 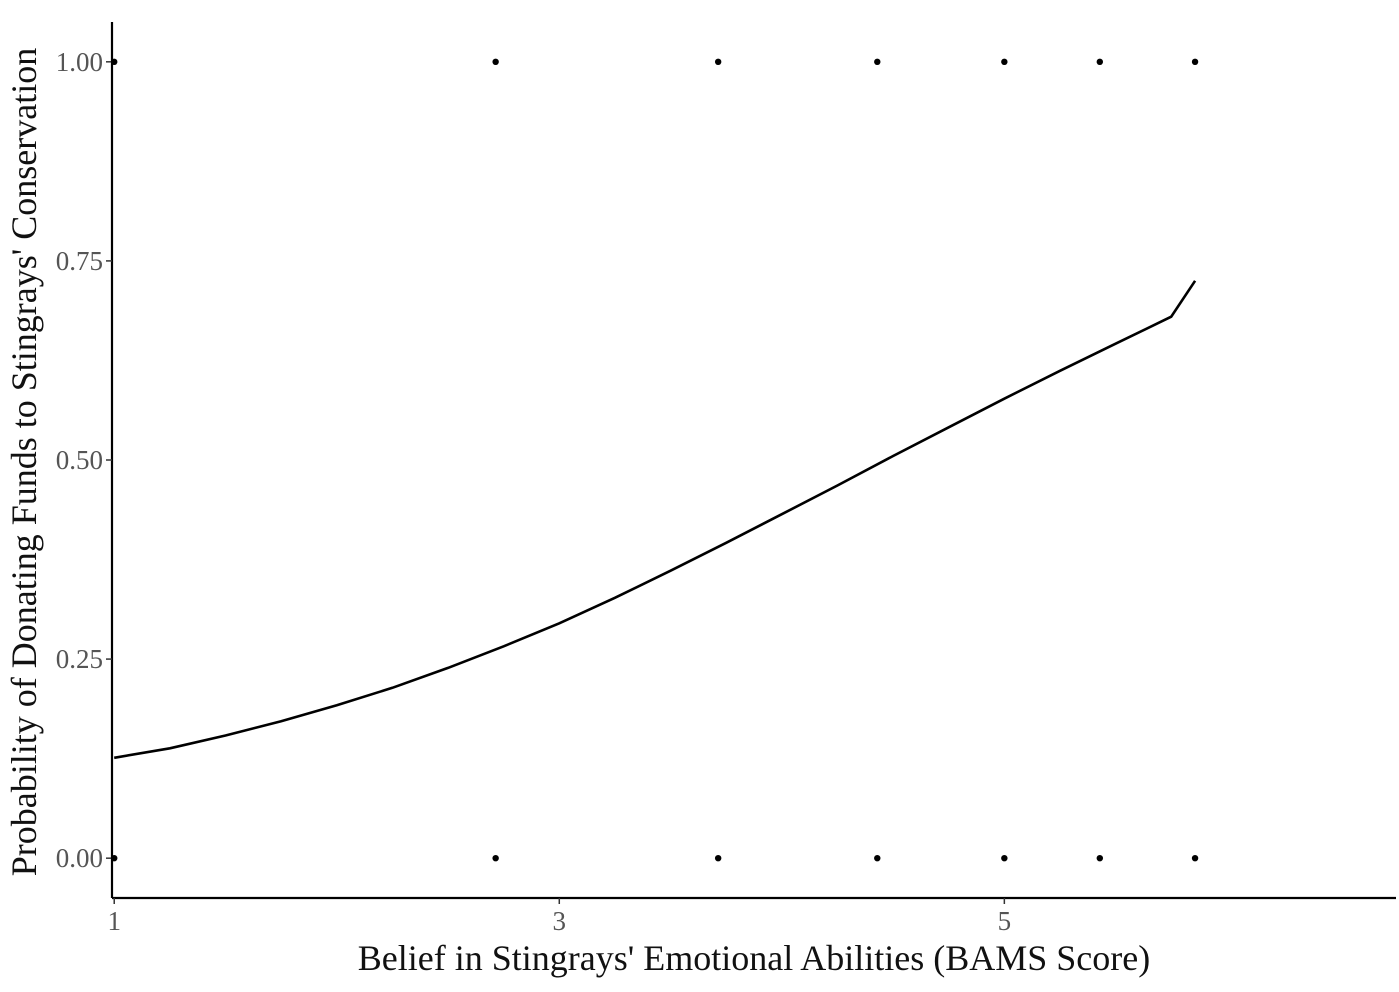 What do you see at coordinates (79, 659) in the screenshot?
I see `y-tick-label: 0.25` at bounding box center [79, 659].